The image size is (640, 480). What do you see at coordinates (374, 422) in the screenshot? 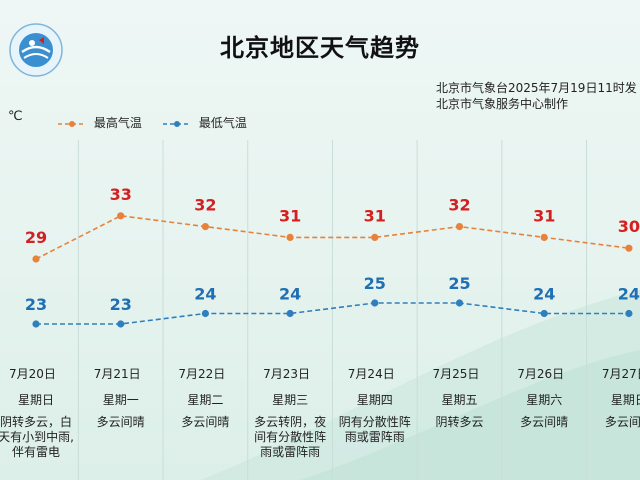
I see `weather-line: 阴有分散性阵` at bounding box center [374, 422].